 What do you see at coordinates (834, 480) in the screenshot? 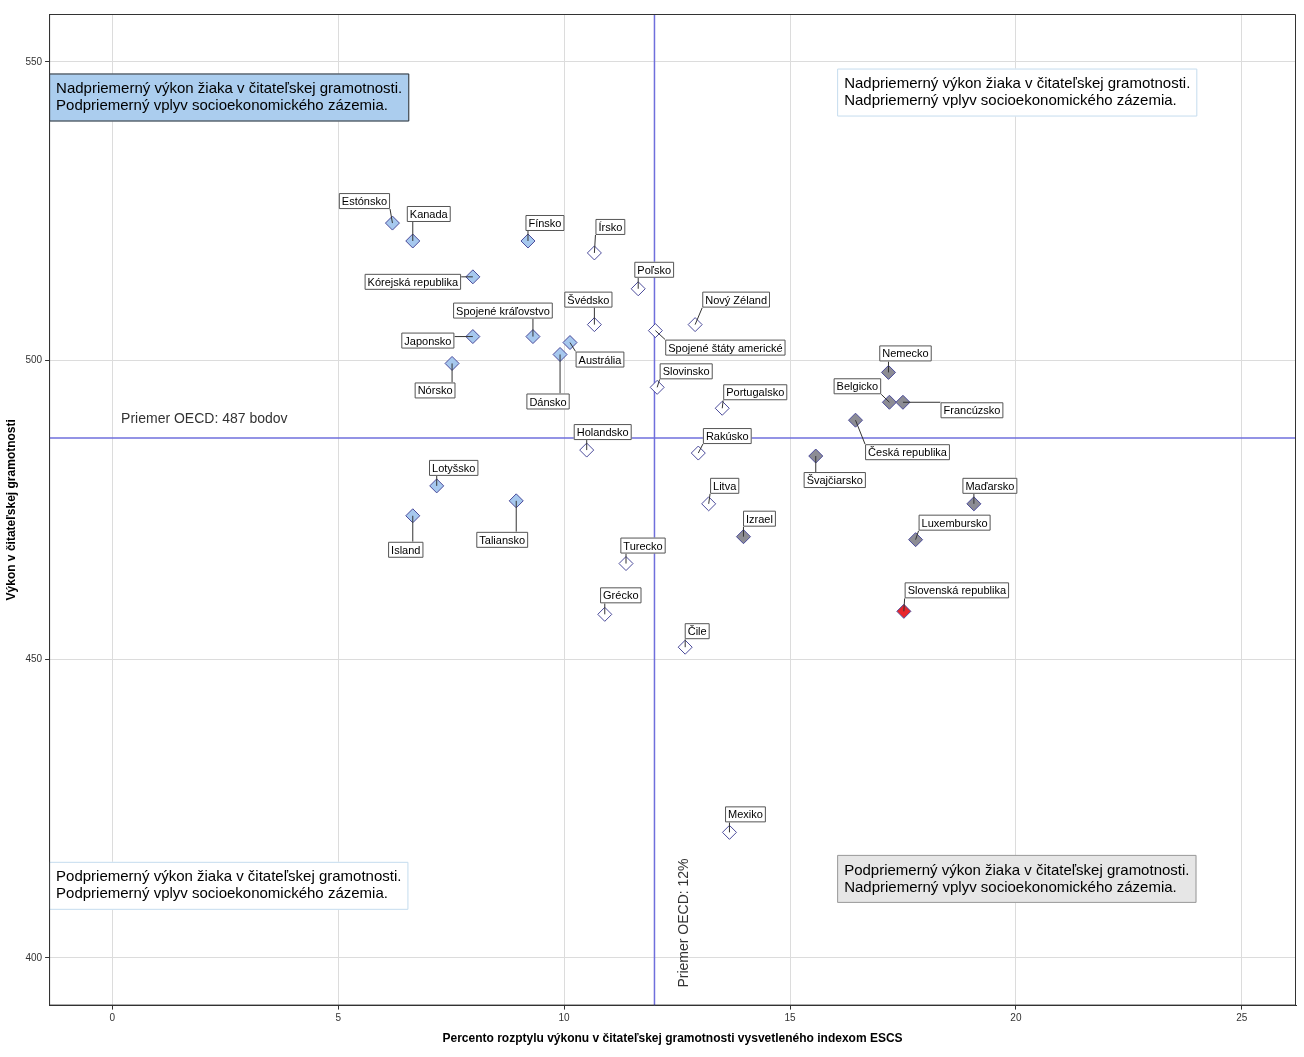
I see `annotation: Švajčiarsko` at bounding box center [834, 480].